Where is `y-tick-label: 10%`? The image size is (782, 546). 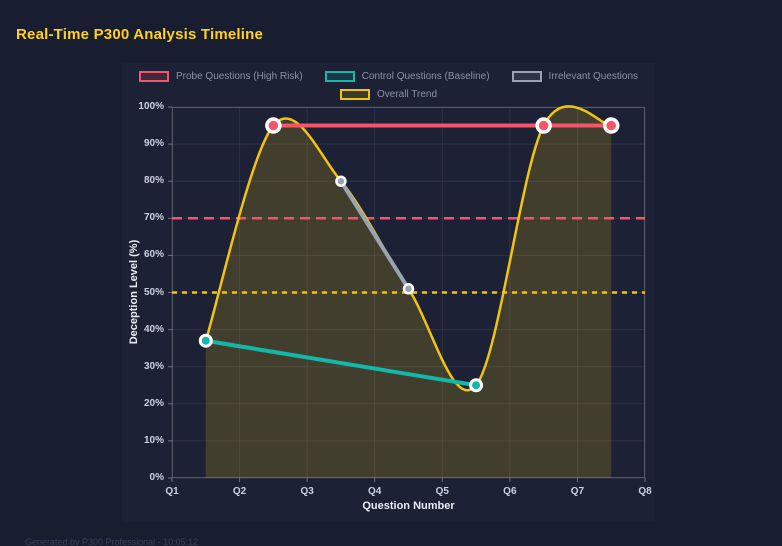 y-tick-label: 10% is located at coordinates (153, 440).